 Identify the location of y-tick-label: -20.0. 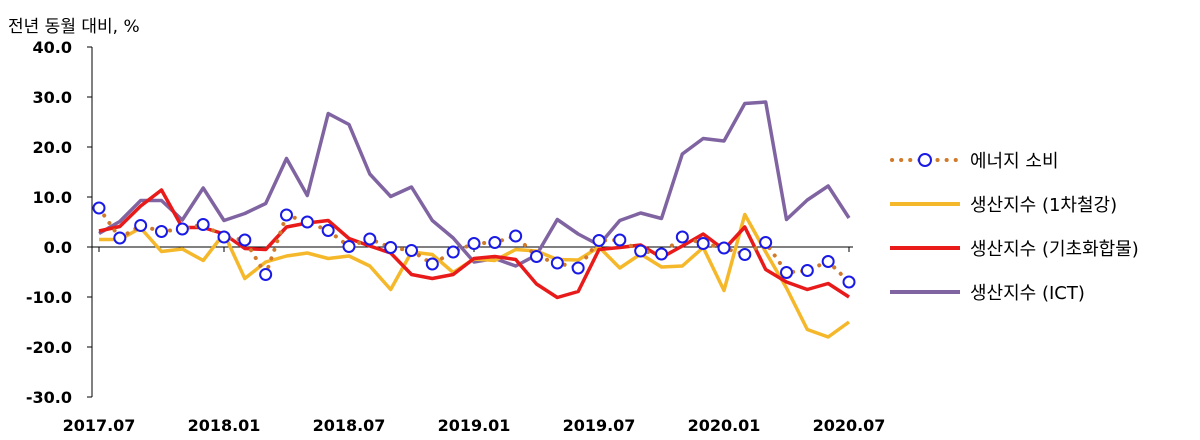
(49, 347).